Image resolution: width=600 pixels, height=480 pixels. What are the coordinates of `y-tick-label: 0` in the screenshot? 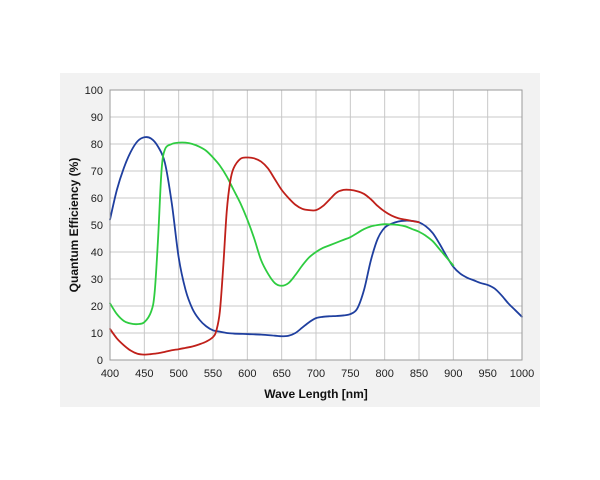 It's located at (100, 361).